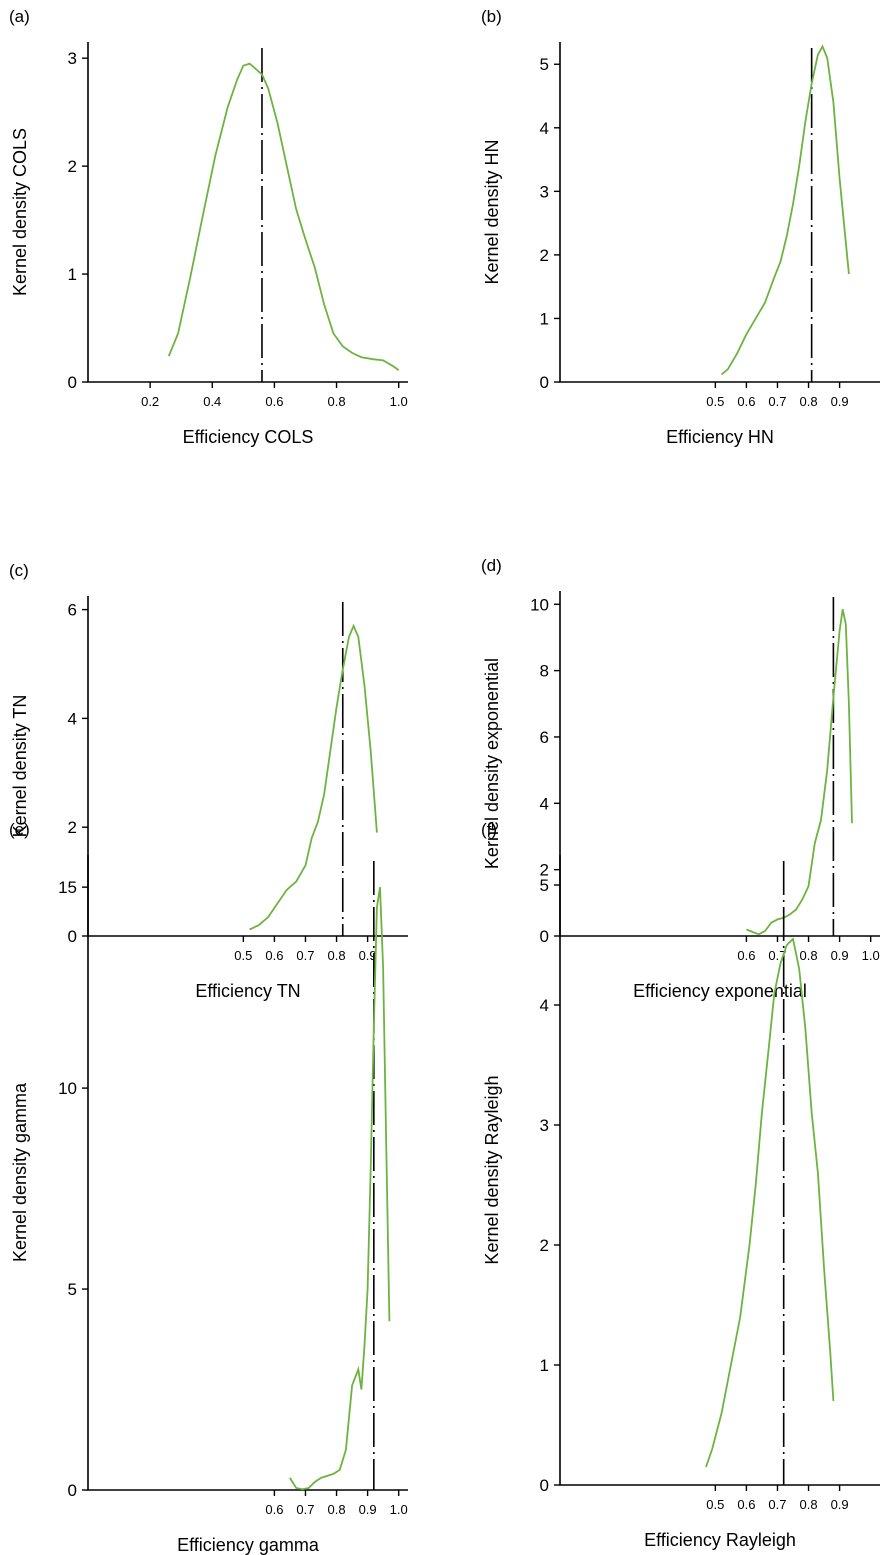 The height and width of the screenshot is (1555, 880). Describe the element at coordinates (150, 401) in the screenshot. I see `xtick-label-a: 0.2` at that location.